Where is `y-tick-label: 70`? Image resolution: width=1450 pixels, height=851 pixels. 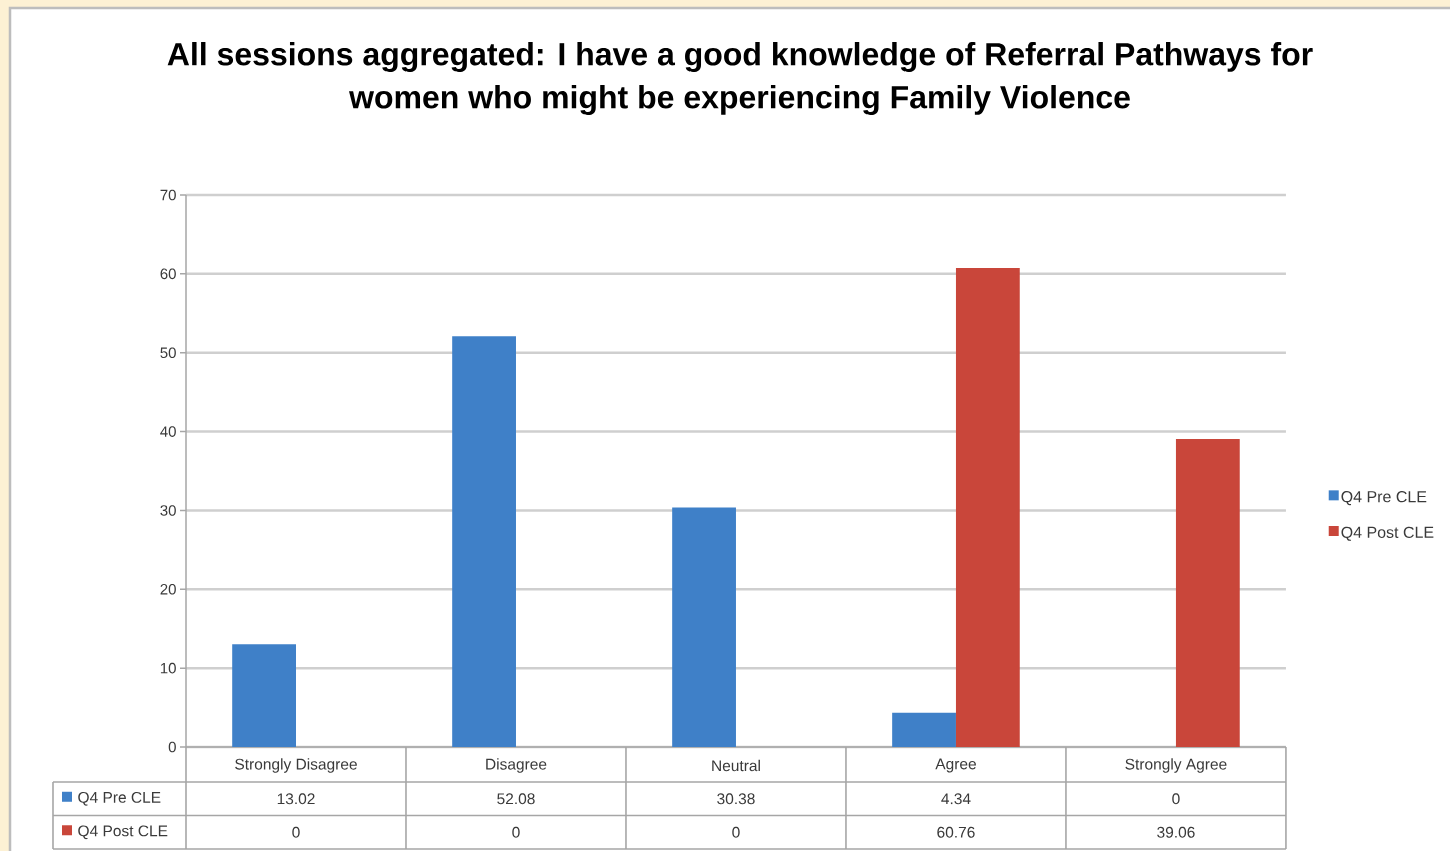
y-tick-label: 70 is located at coordinates (168, 195).